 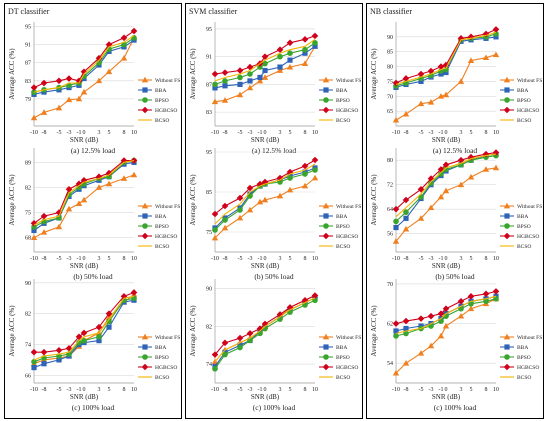 I want to click on series-hgbcso, so click(x=265, y=55).